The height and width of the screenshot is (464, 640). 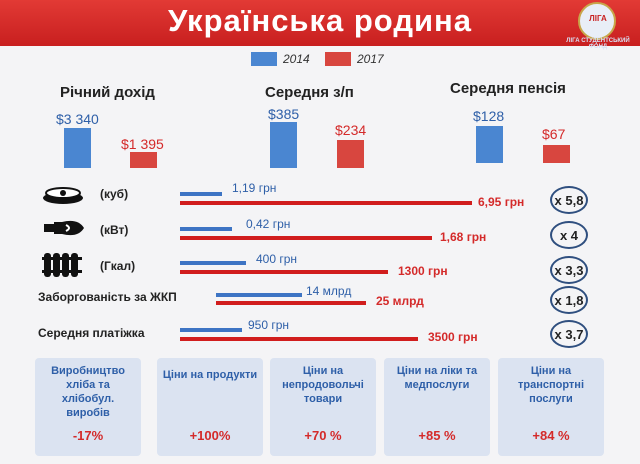 I want to click on bar-salary-2017, so click(x=350, y=154).